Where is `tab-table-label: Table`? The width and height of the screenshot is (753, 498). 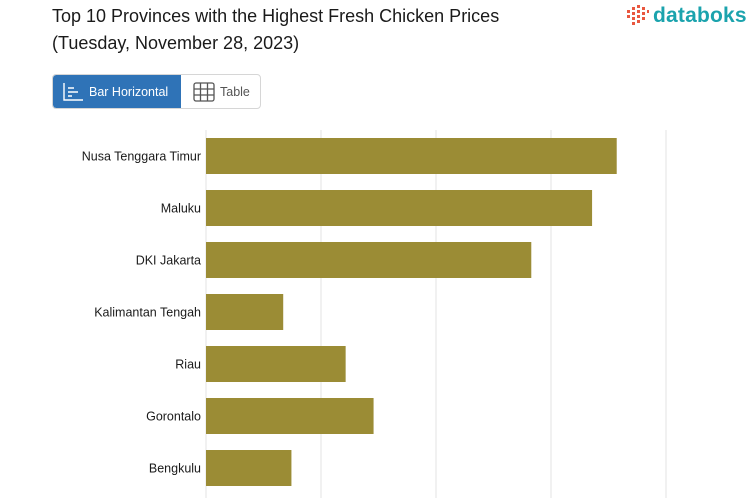
tab-table-label: Table is located at coordinates (235, 91).